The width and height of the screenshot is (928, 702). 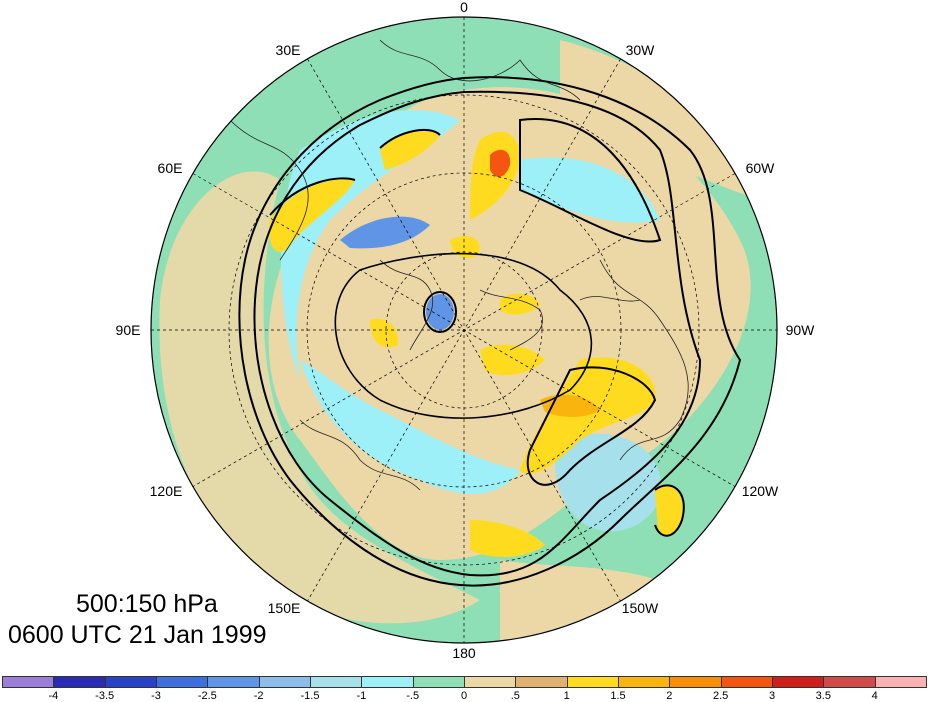 I want to click on lon-label: 150W, so click(x=640, y=608).